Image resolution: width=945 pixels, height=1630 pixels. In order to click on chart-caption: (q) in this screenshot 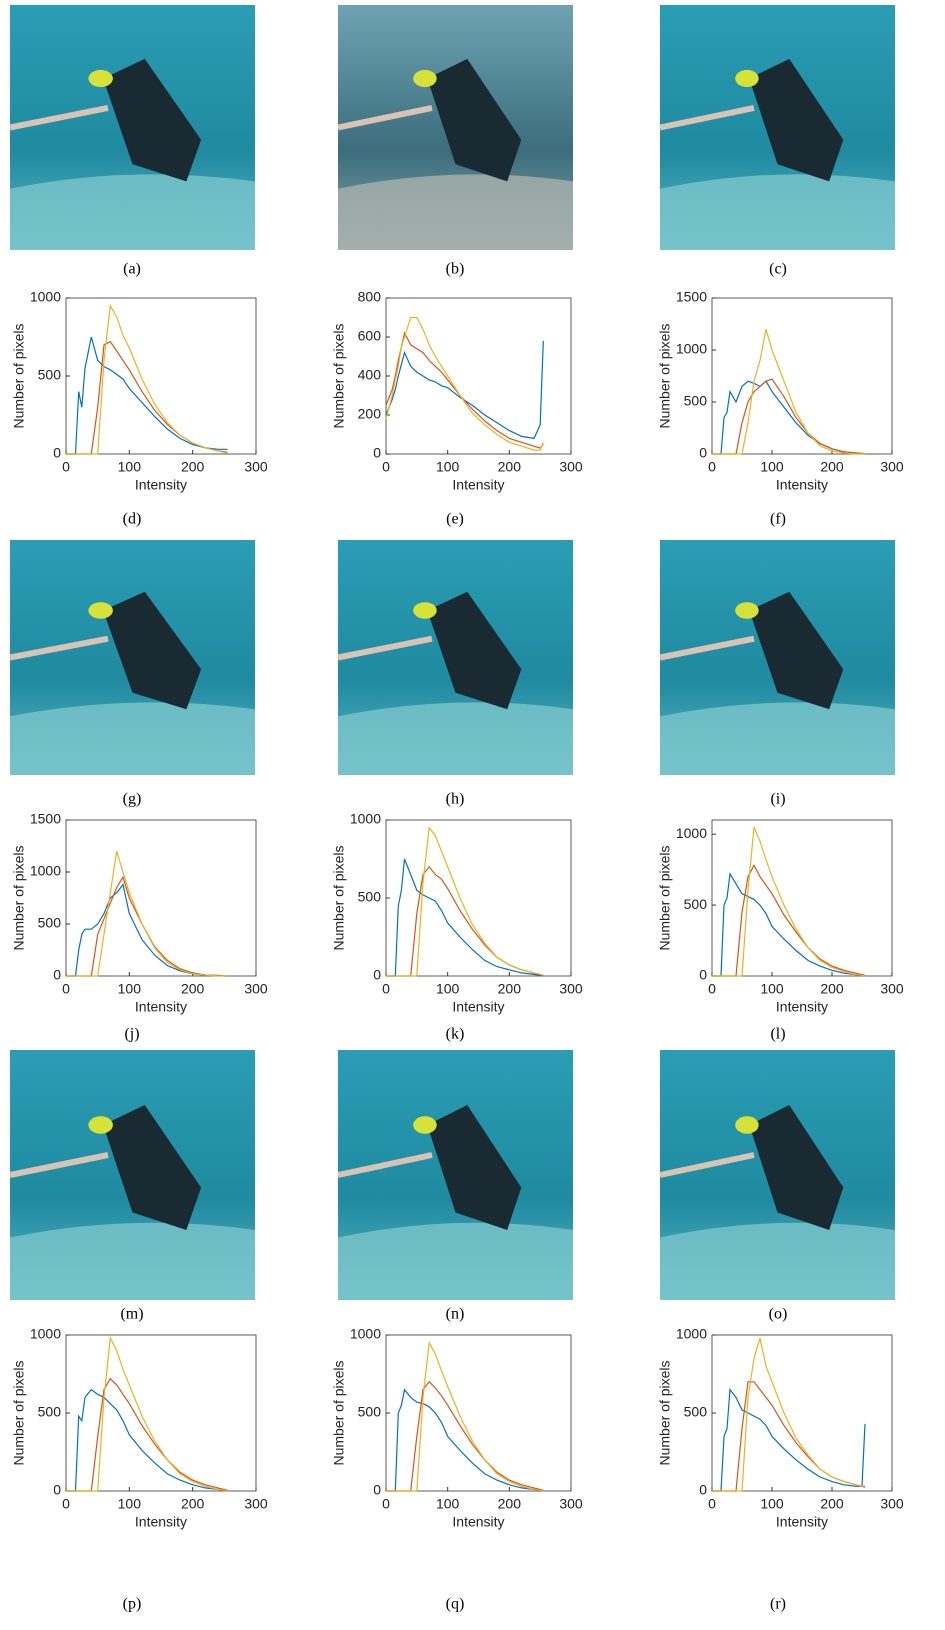, I will do `click(455, 1604)`.